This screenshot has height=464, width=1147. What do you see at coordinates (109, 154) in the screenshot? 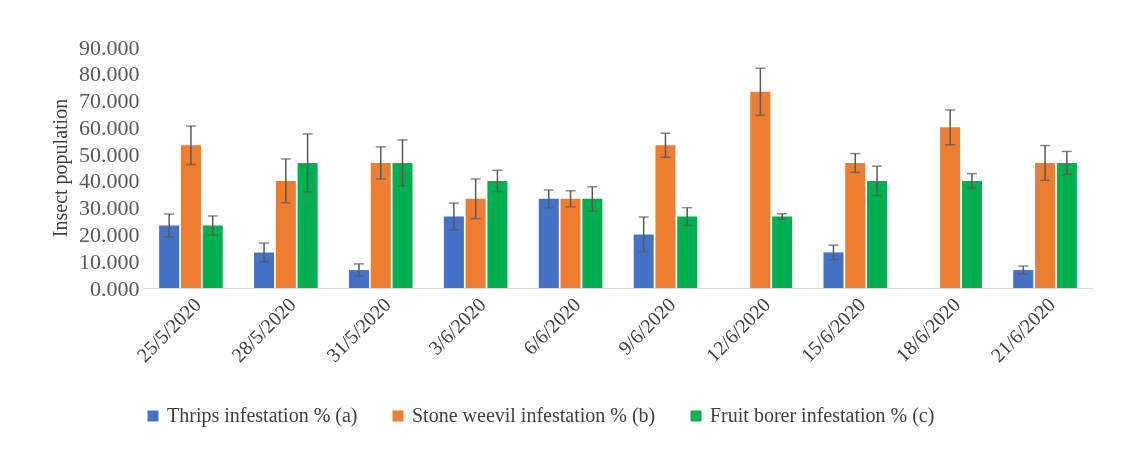
I see `y-tick-label: 50.000` at bounding box center [109, 154].